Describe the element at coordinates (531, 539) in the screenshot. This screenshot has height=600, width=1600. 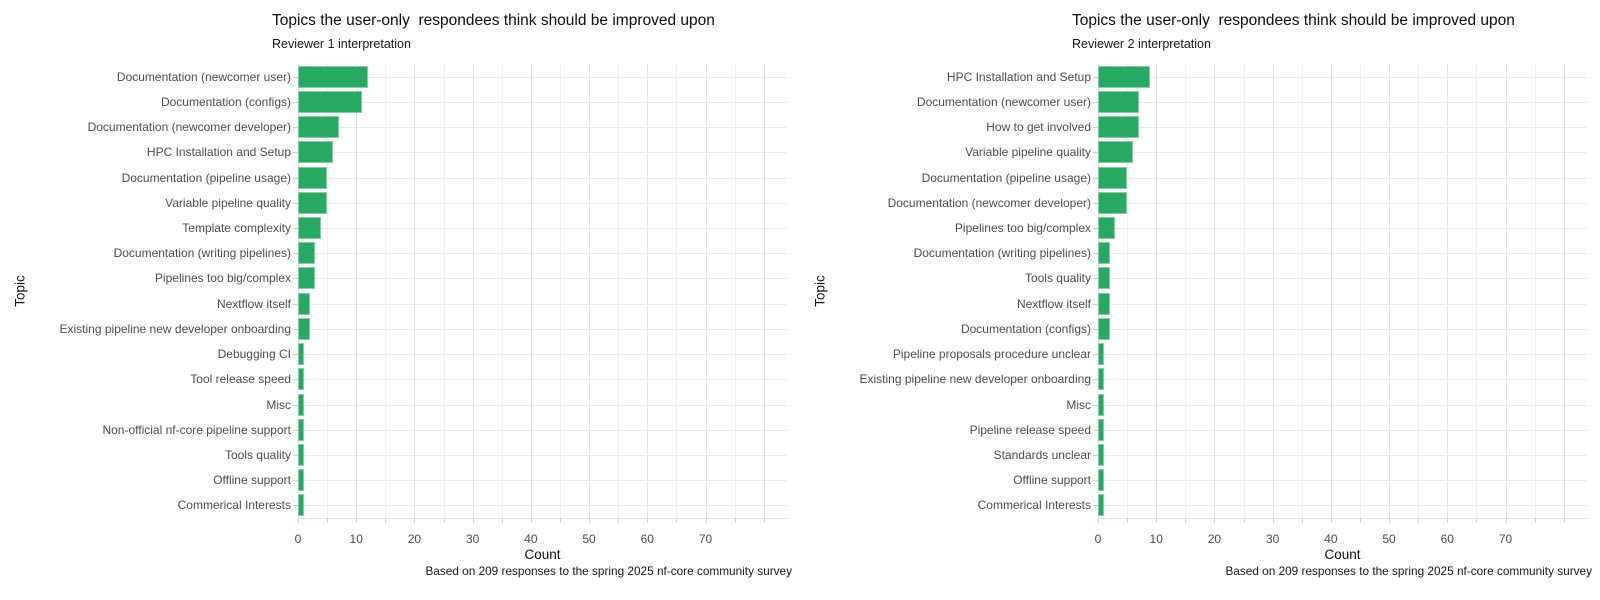
I see `x-tick-label: 40` at that location.